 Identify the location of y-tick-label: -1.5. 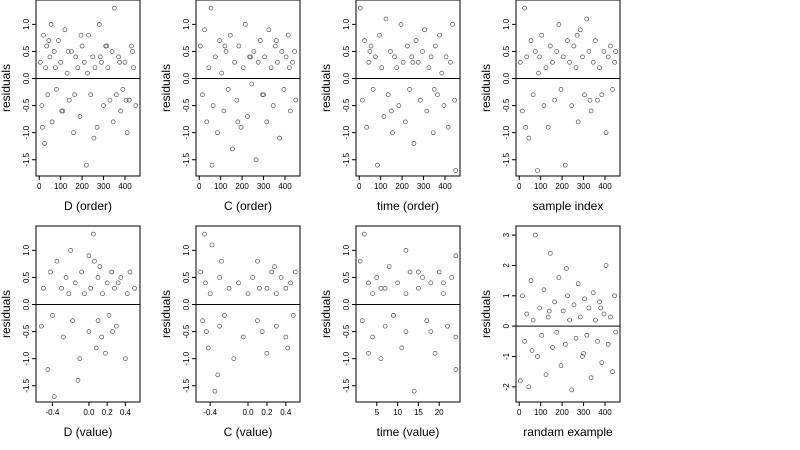
(506, 159).